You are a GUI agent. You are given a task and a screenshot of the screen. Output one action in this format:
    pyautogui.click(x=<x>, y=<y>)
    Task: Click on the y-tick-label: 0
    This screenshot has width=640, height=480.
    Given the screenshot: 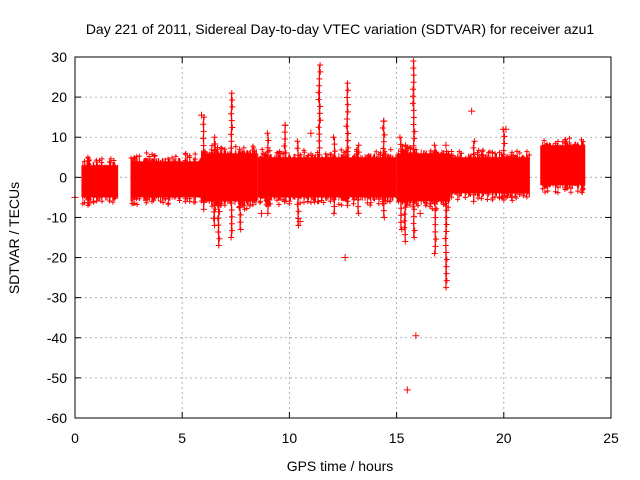 What is the action you would take?
    pyautogui.click(x=63, y=177)
    